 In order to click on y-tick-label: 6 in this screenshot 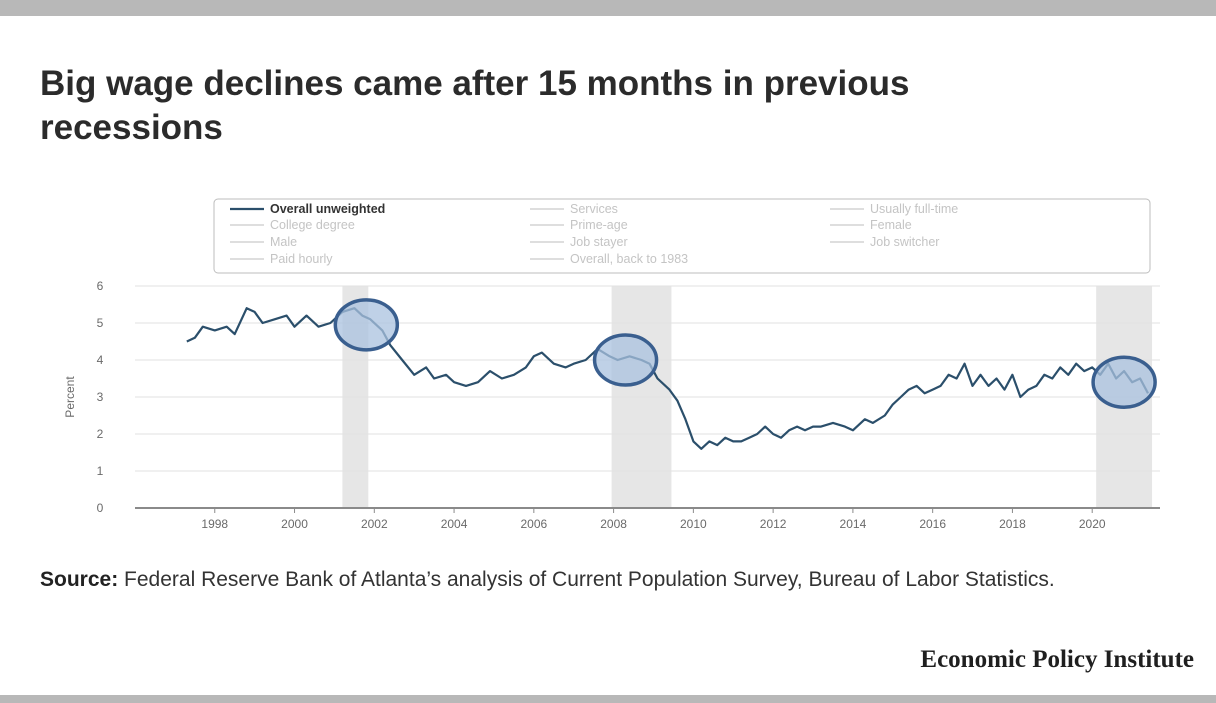, I will do `click(100, 286)`.